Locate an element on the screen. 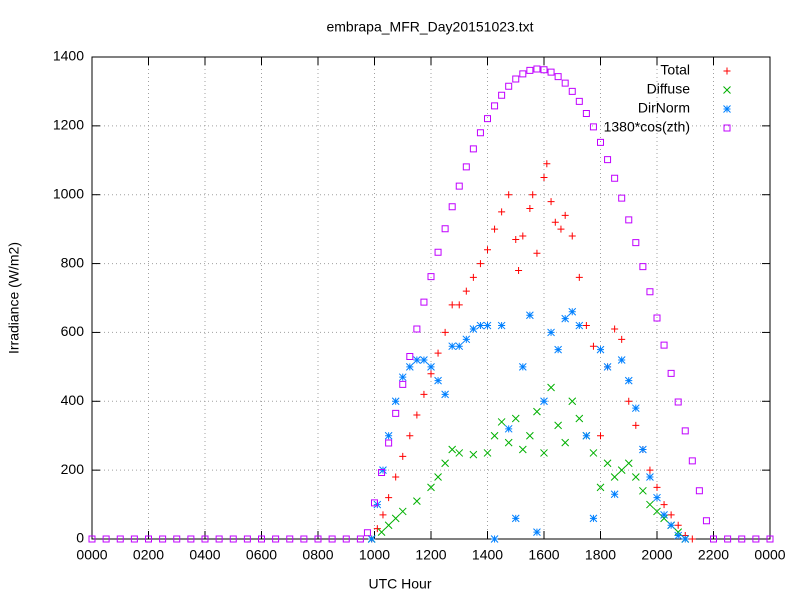  y-tick-label: 600 is located at coordinates (73, 331).